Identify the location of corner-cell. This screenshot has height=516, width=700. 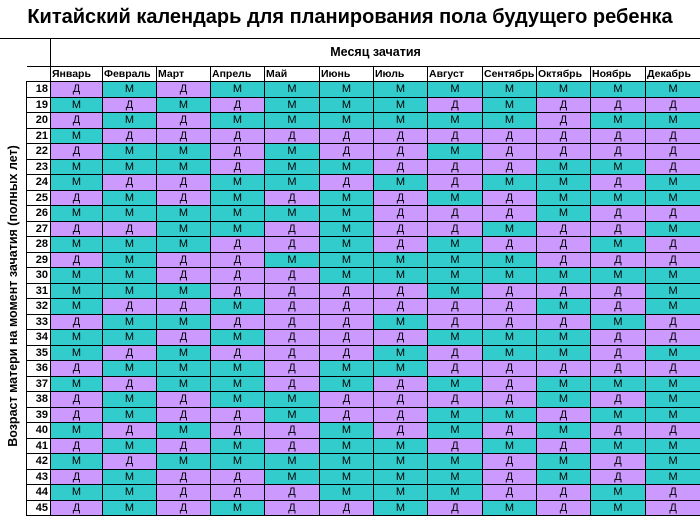
(39, 52).